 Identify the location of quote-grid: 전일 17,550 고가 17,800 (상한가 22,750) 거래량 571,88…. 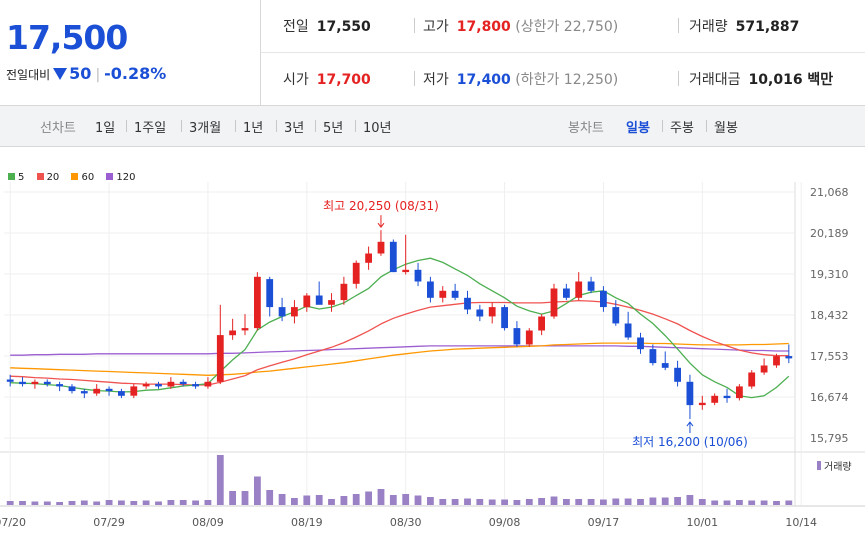
(563, 52).